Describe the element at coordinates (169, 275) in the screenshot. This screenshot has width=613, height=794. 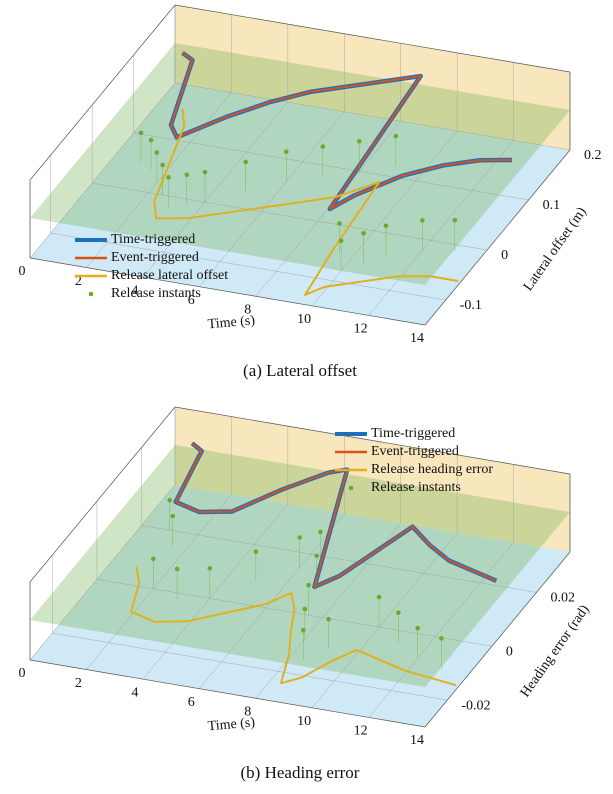
I see `legend-label: Release lateral offset` at that location.